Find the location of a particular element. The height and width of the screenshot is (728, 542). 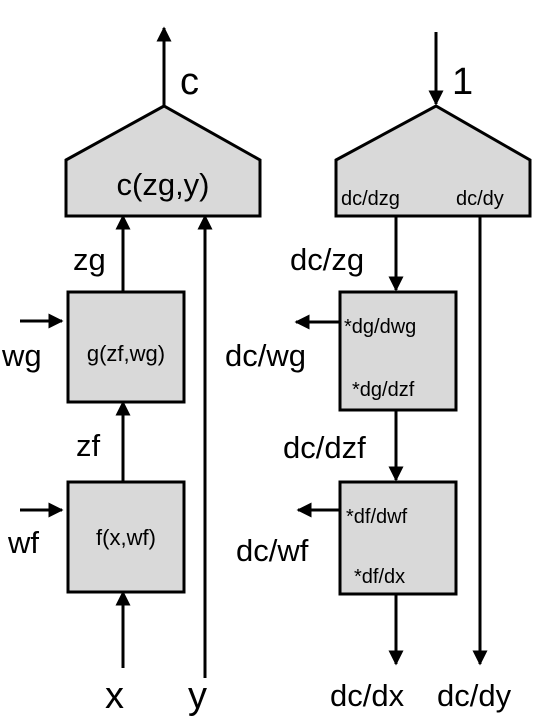

g-node-label: g(zf,wg) is located at coordinates (126, 353).